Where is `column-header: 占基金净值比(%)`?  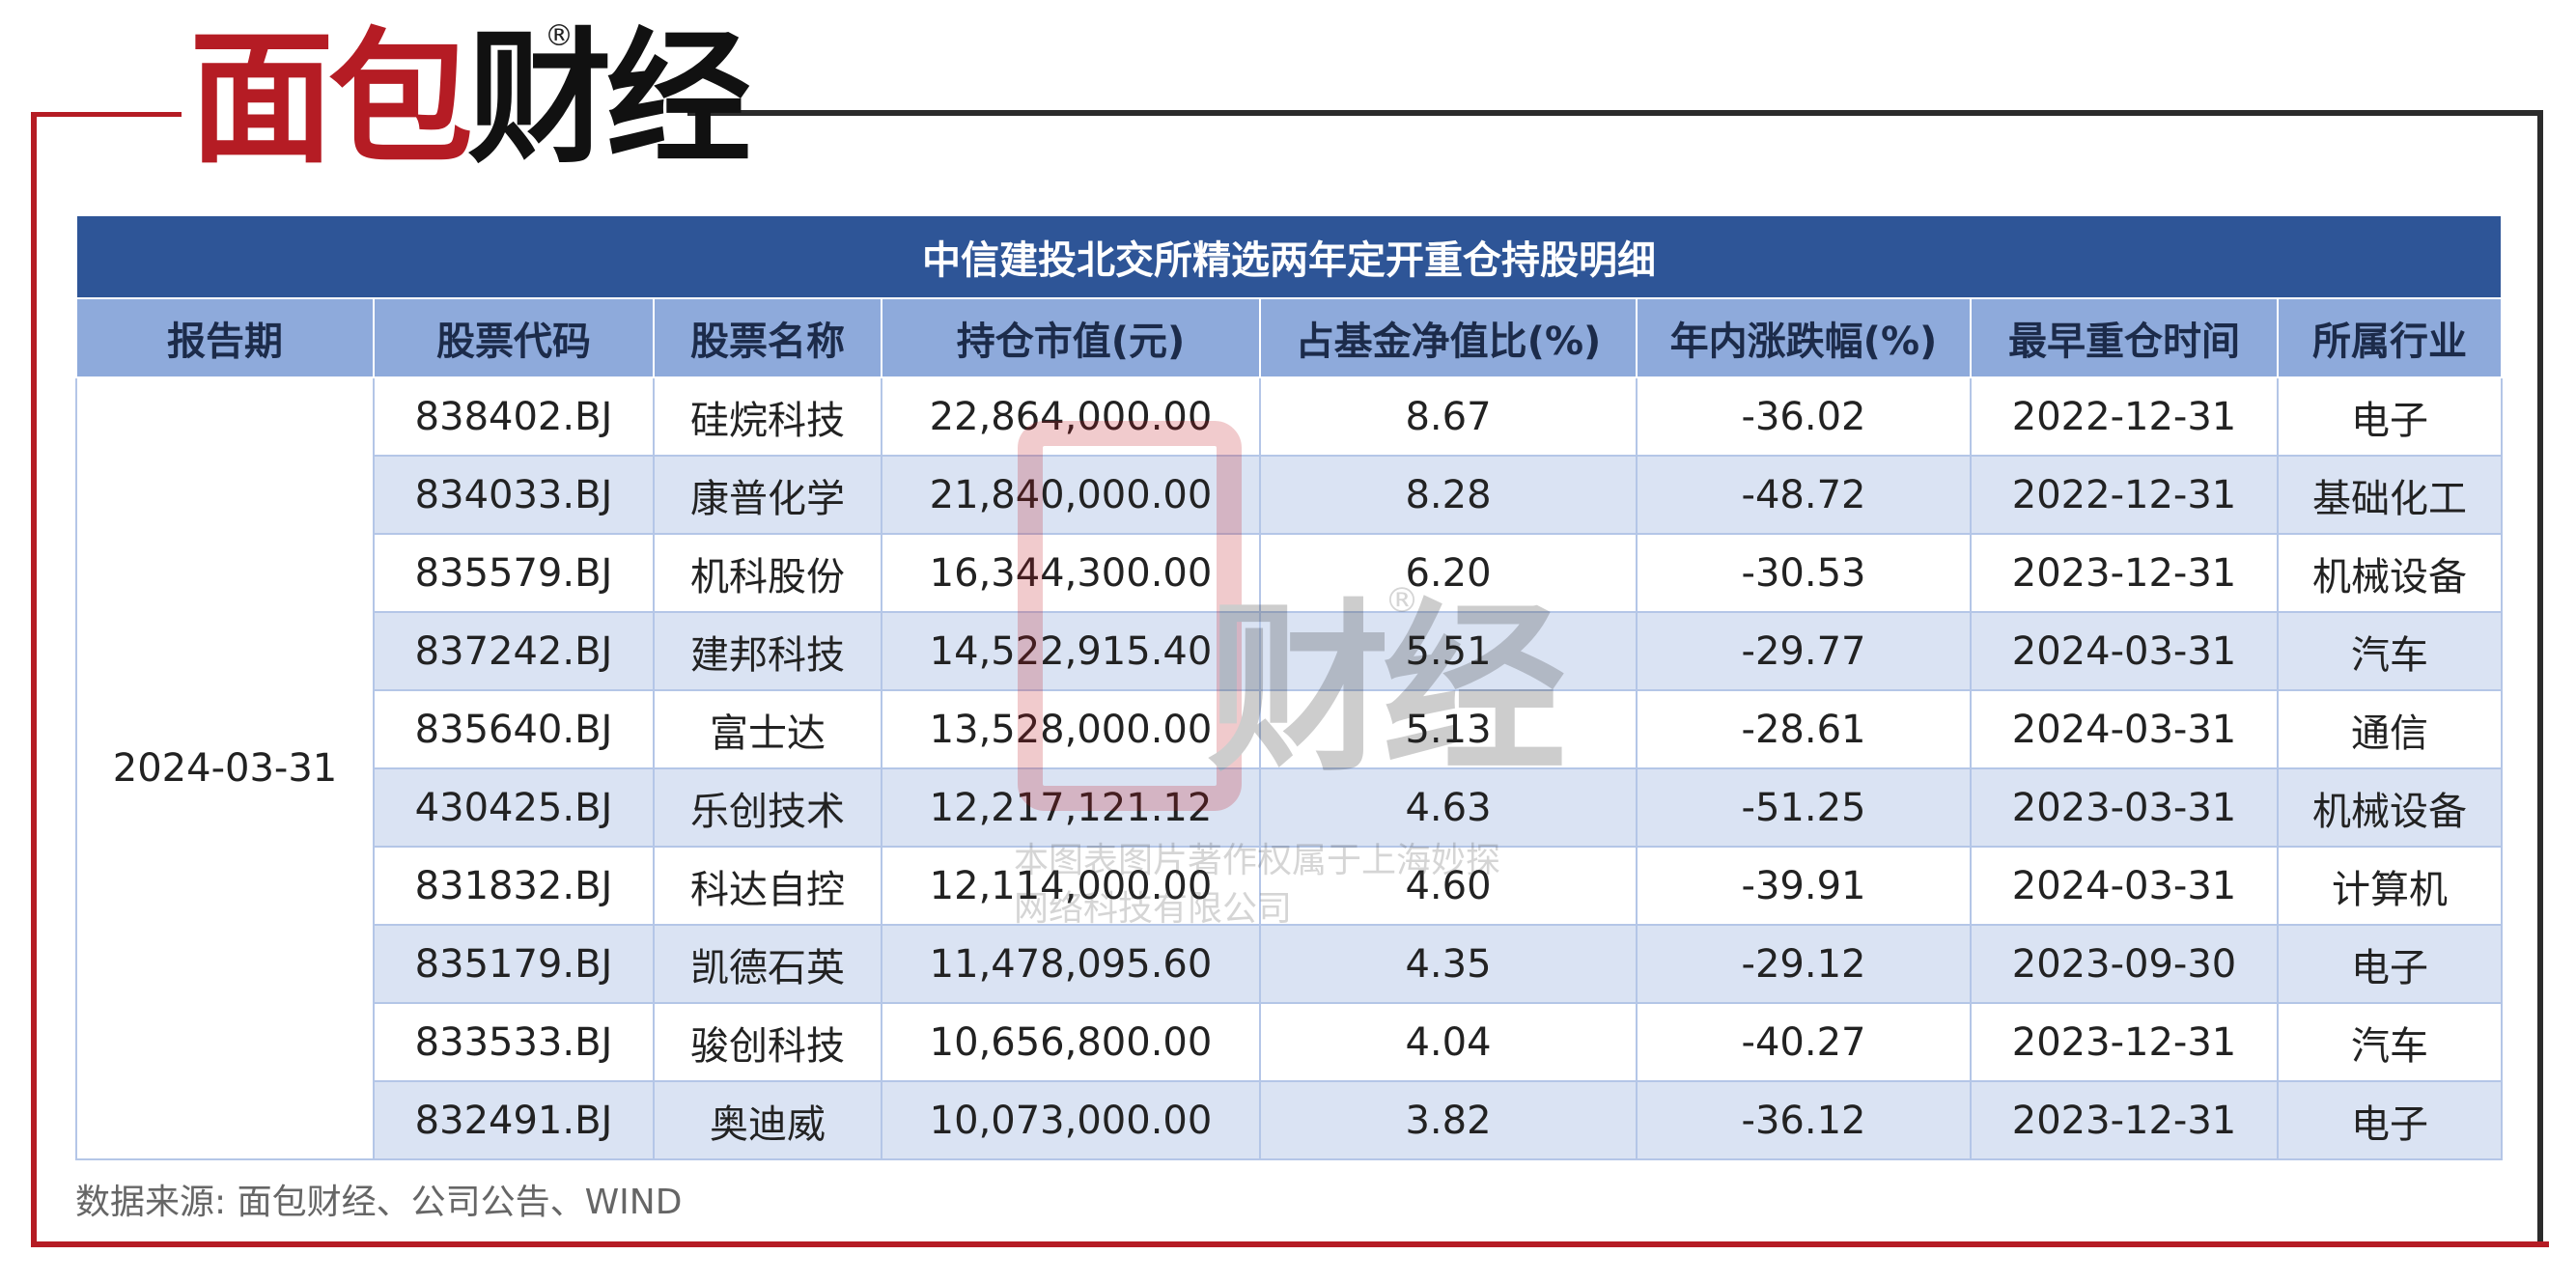 column-header: 占基金净值比(%) is located at coordinates (1448, 338).